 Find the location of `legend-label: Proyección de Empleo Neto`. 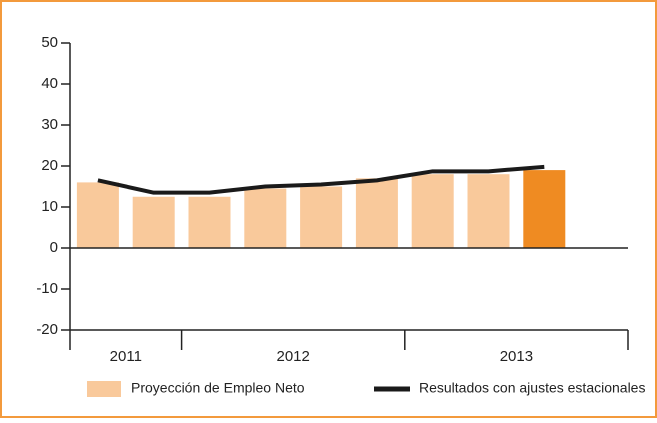

legend-label: Proyección de Empleo Neto is located at coordinates (218, 388).